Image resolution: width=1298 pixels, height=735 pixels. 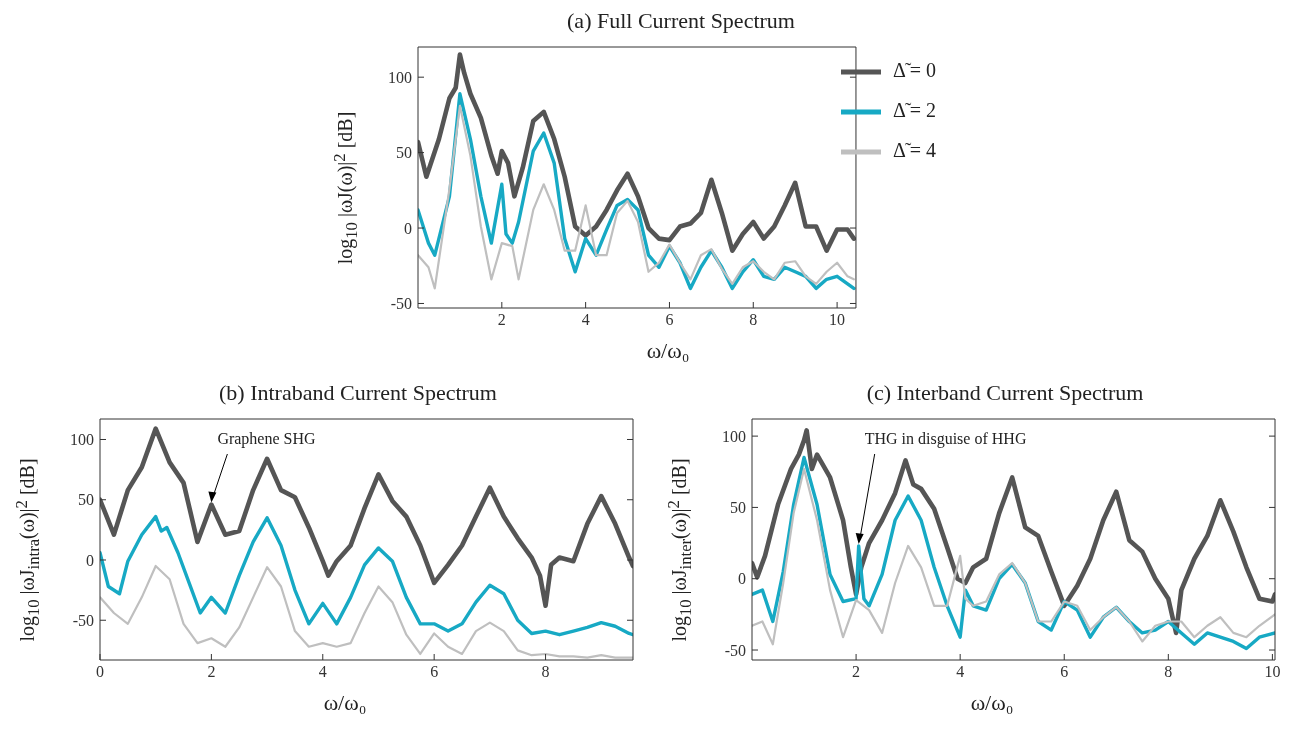 I want to click on annotation: THG in disguise of HHG, so click(x=945, y=439).